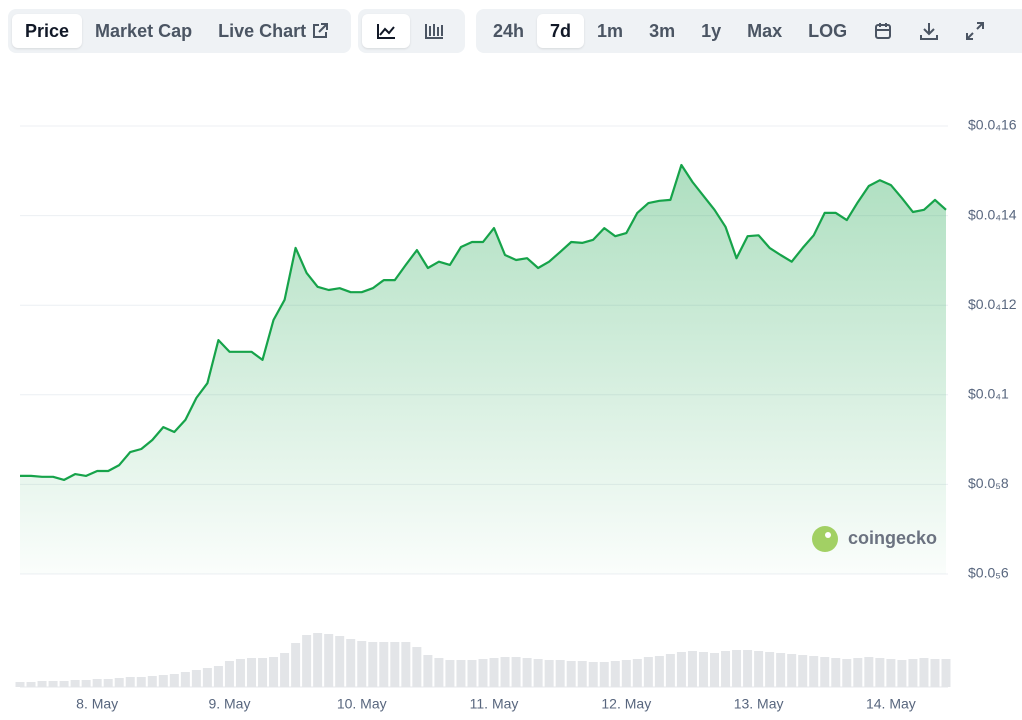 The width and height of the screenshot is (1022, 720). I want to click on watermark-text: coingecko, so click(892, 538).